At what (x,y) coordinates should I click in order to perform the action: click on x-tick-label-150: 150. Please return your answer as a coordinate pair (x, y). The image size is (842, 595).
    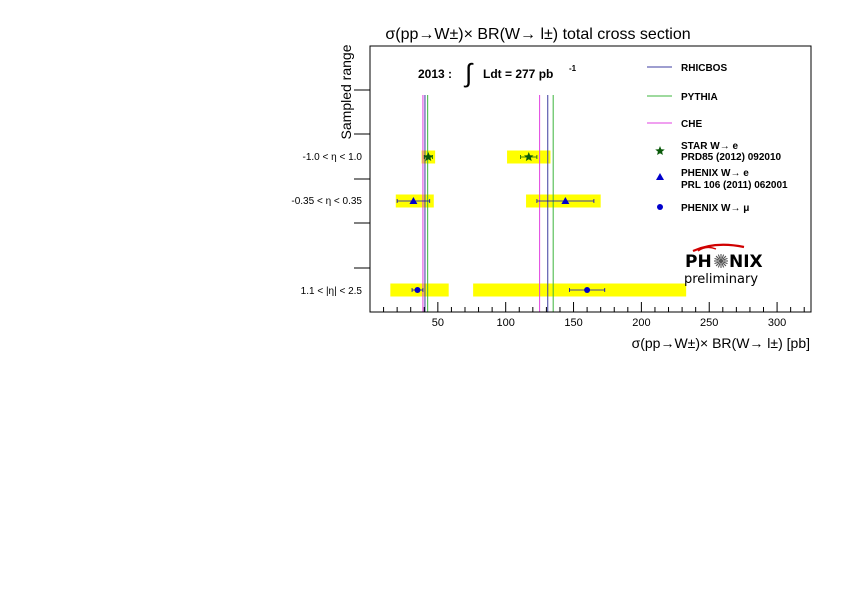
    Looking at the image, I should click on (573, 323).